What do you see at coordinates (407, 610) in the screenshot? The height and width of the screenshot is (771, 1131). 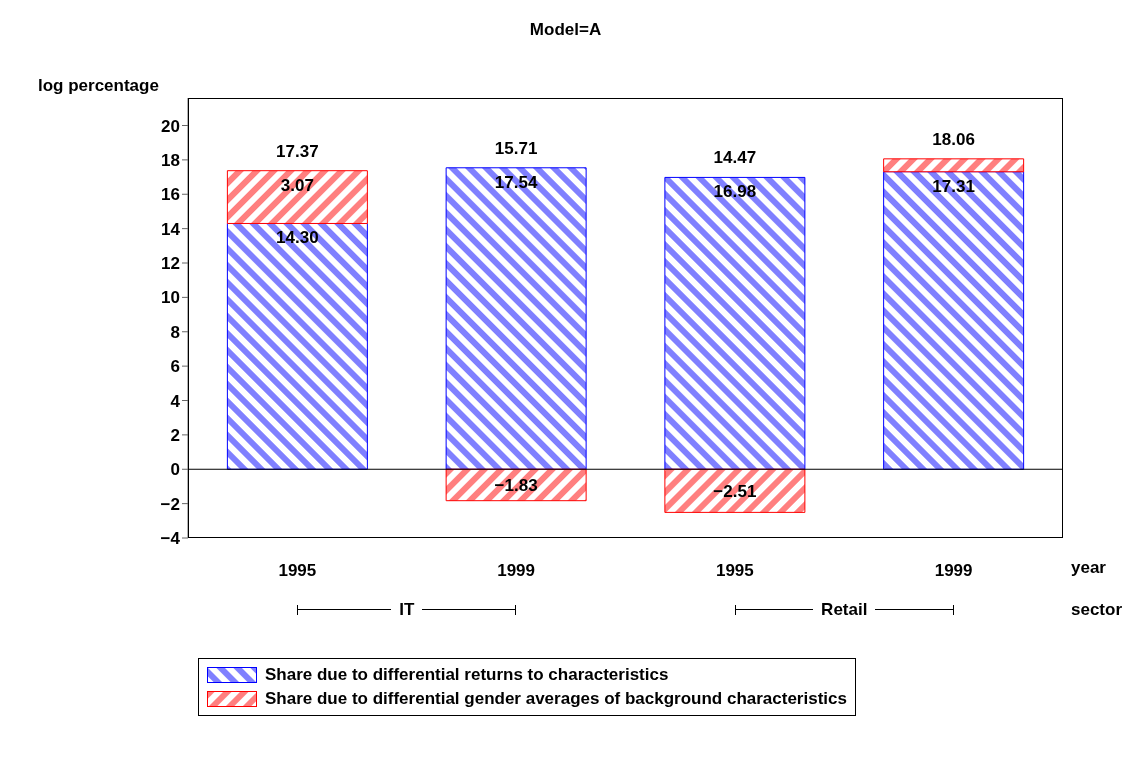 I see `text: IT` at bounding box center [407, 610].